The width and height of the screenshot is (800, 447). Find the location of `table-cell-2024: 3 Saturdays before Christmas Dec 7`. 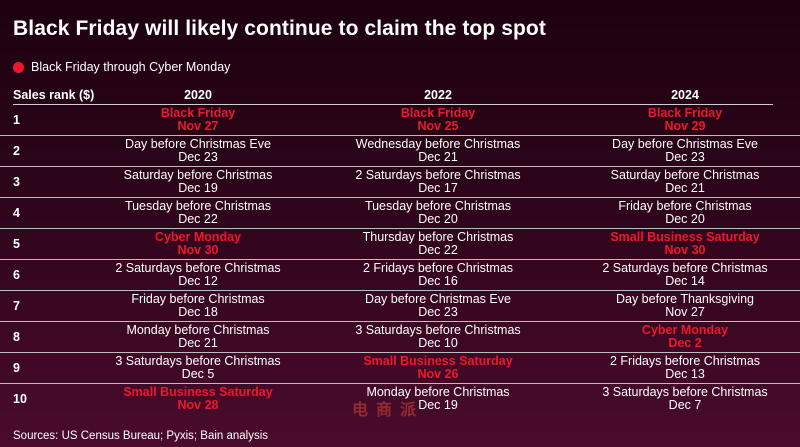

table-cell-2024: 3 Saturdays before Christmas Dec 7 is located at coordinates (680, 399).